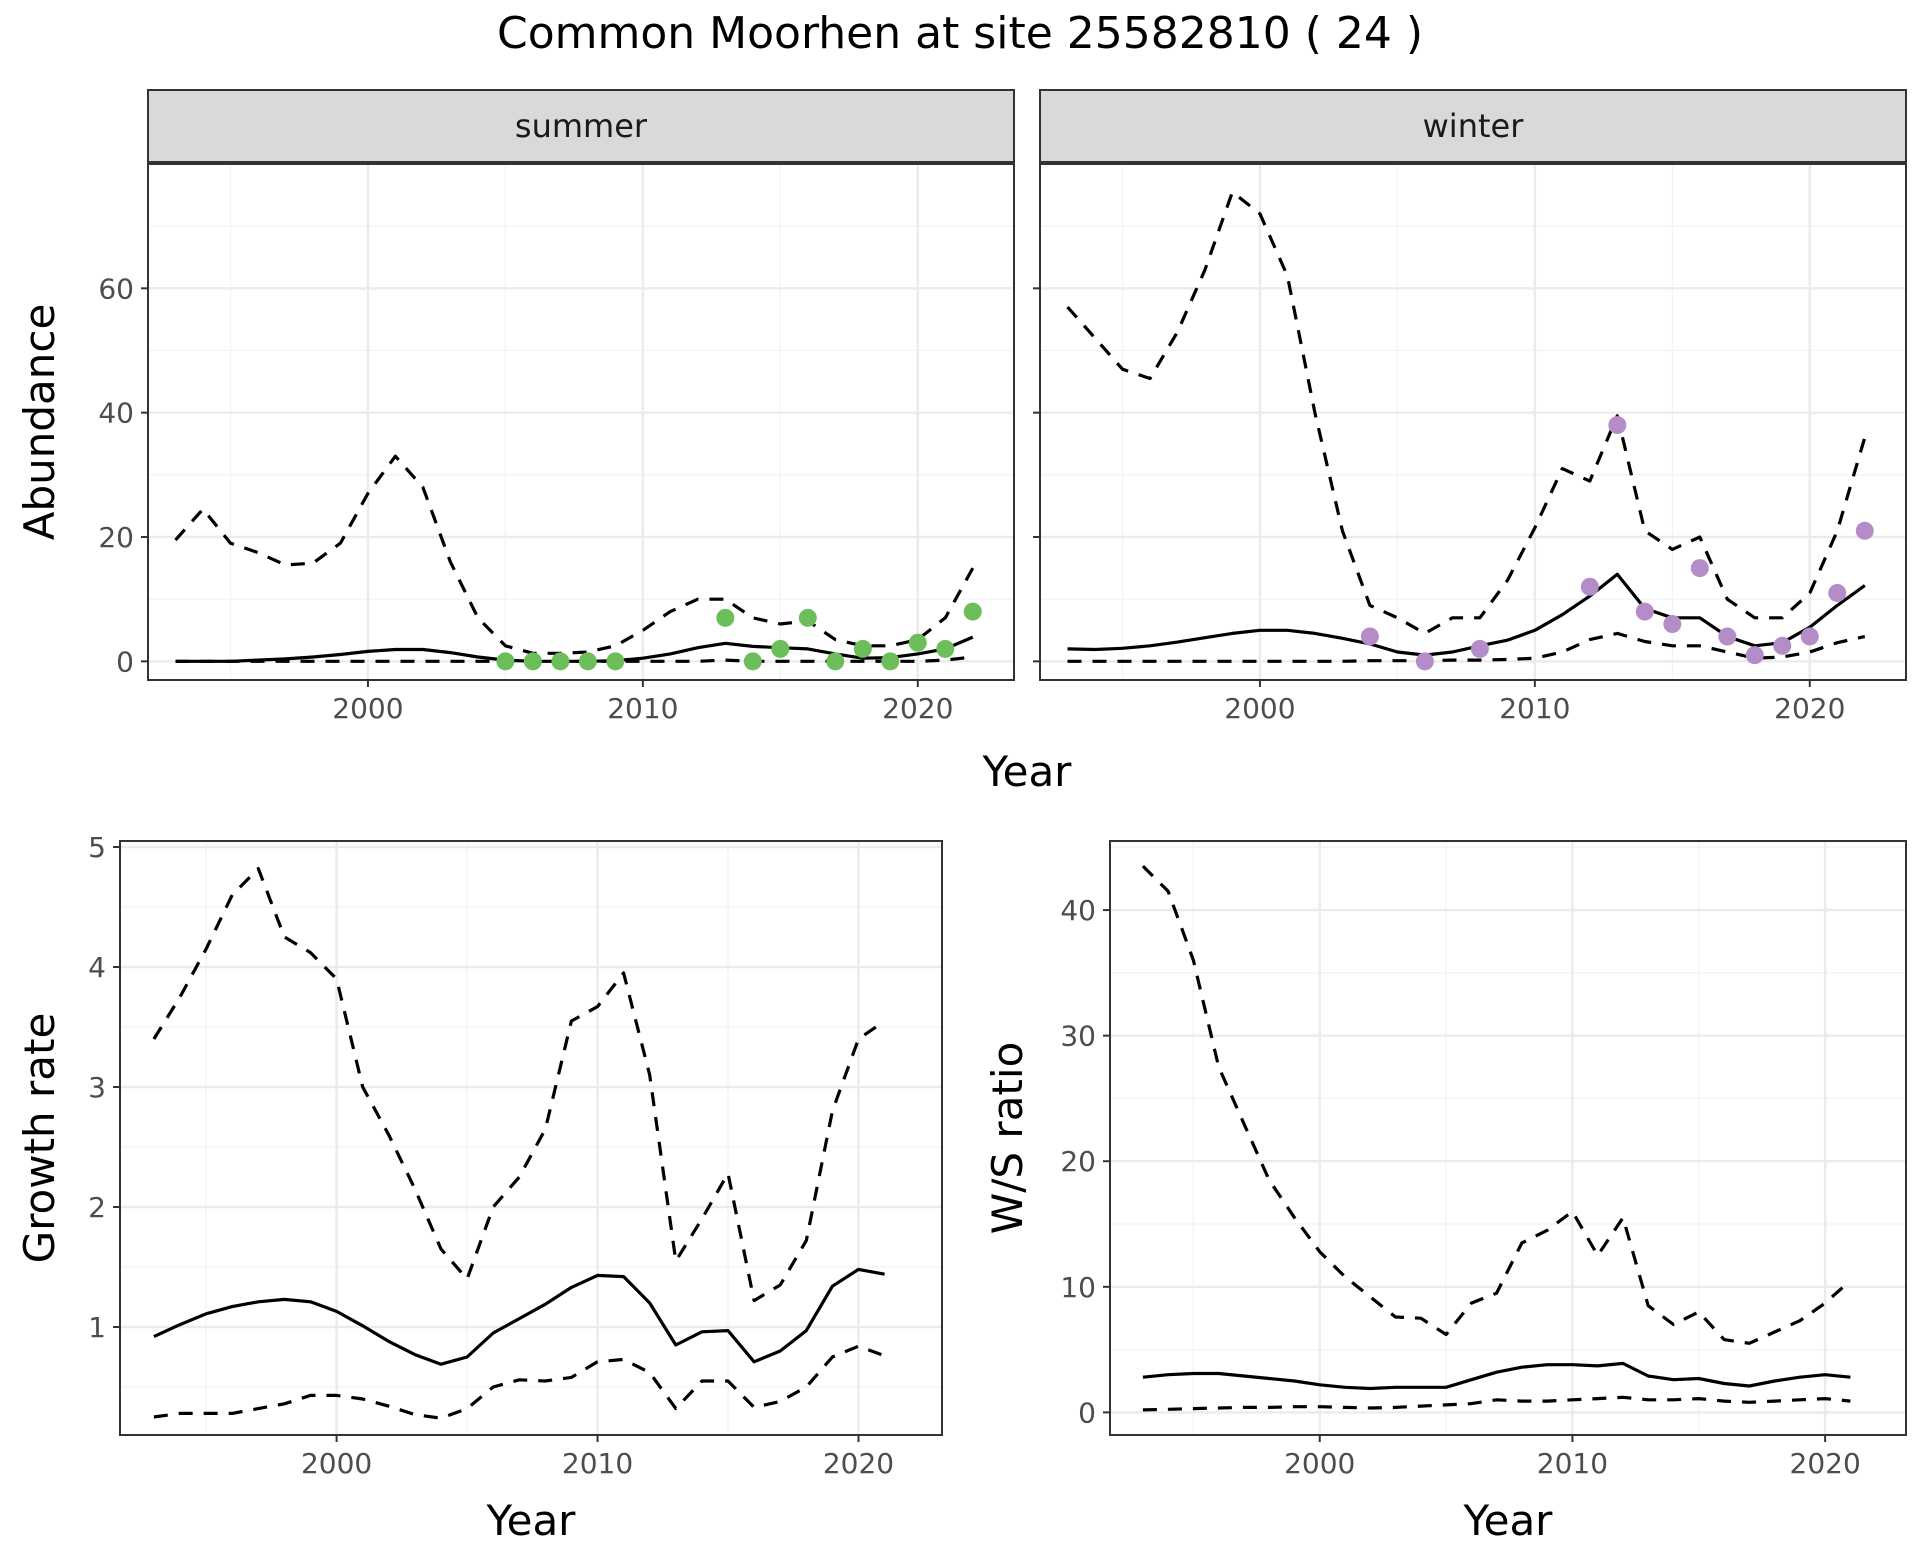  I want to click on growth-x-axis-label: Year, so click(531, 1520).